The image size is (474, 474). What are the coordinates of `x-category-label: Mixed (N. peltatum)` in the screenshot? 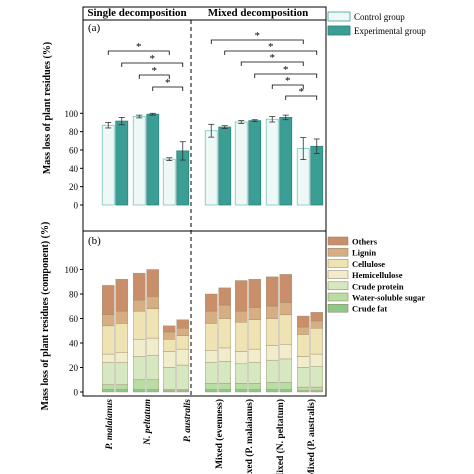 It's located at (280, 436).